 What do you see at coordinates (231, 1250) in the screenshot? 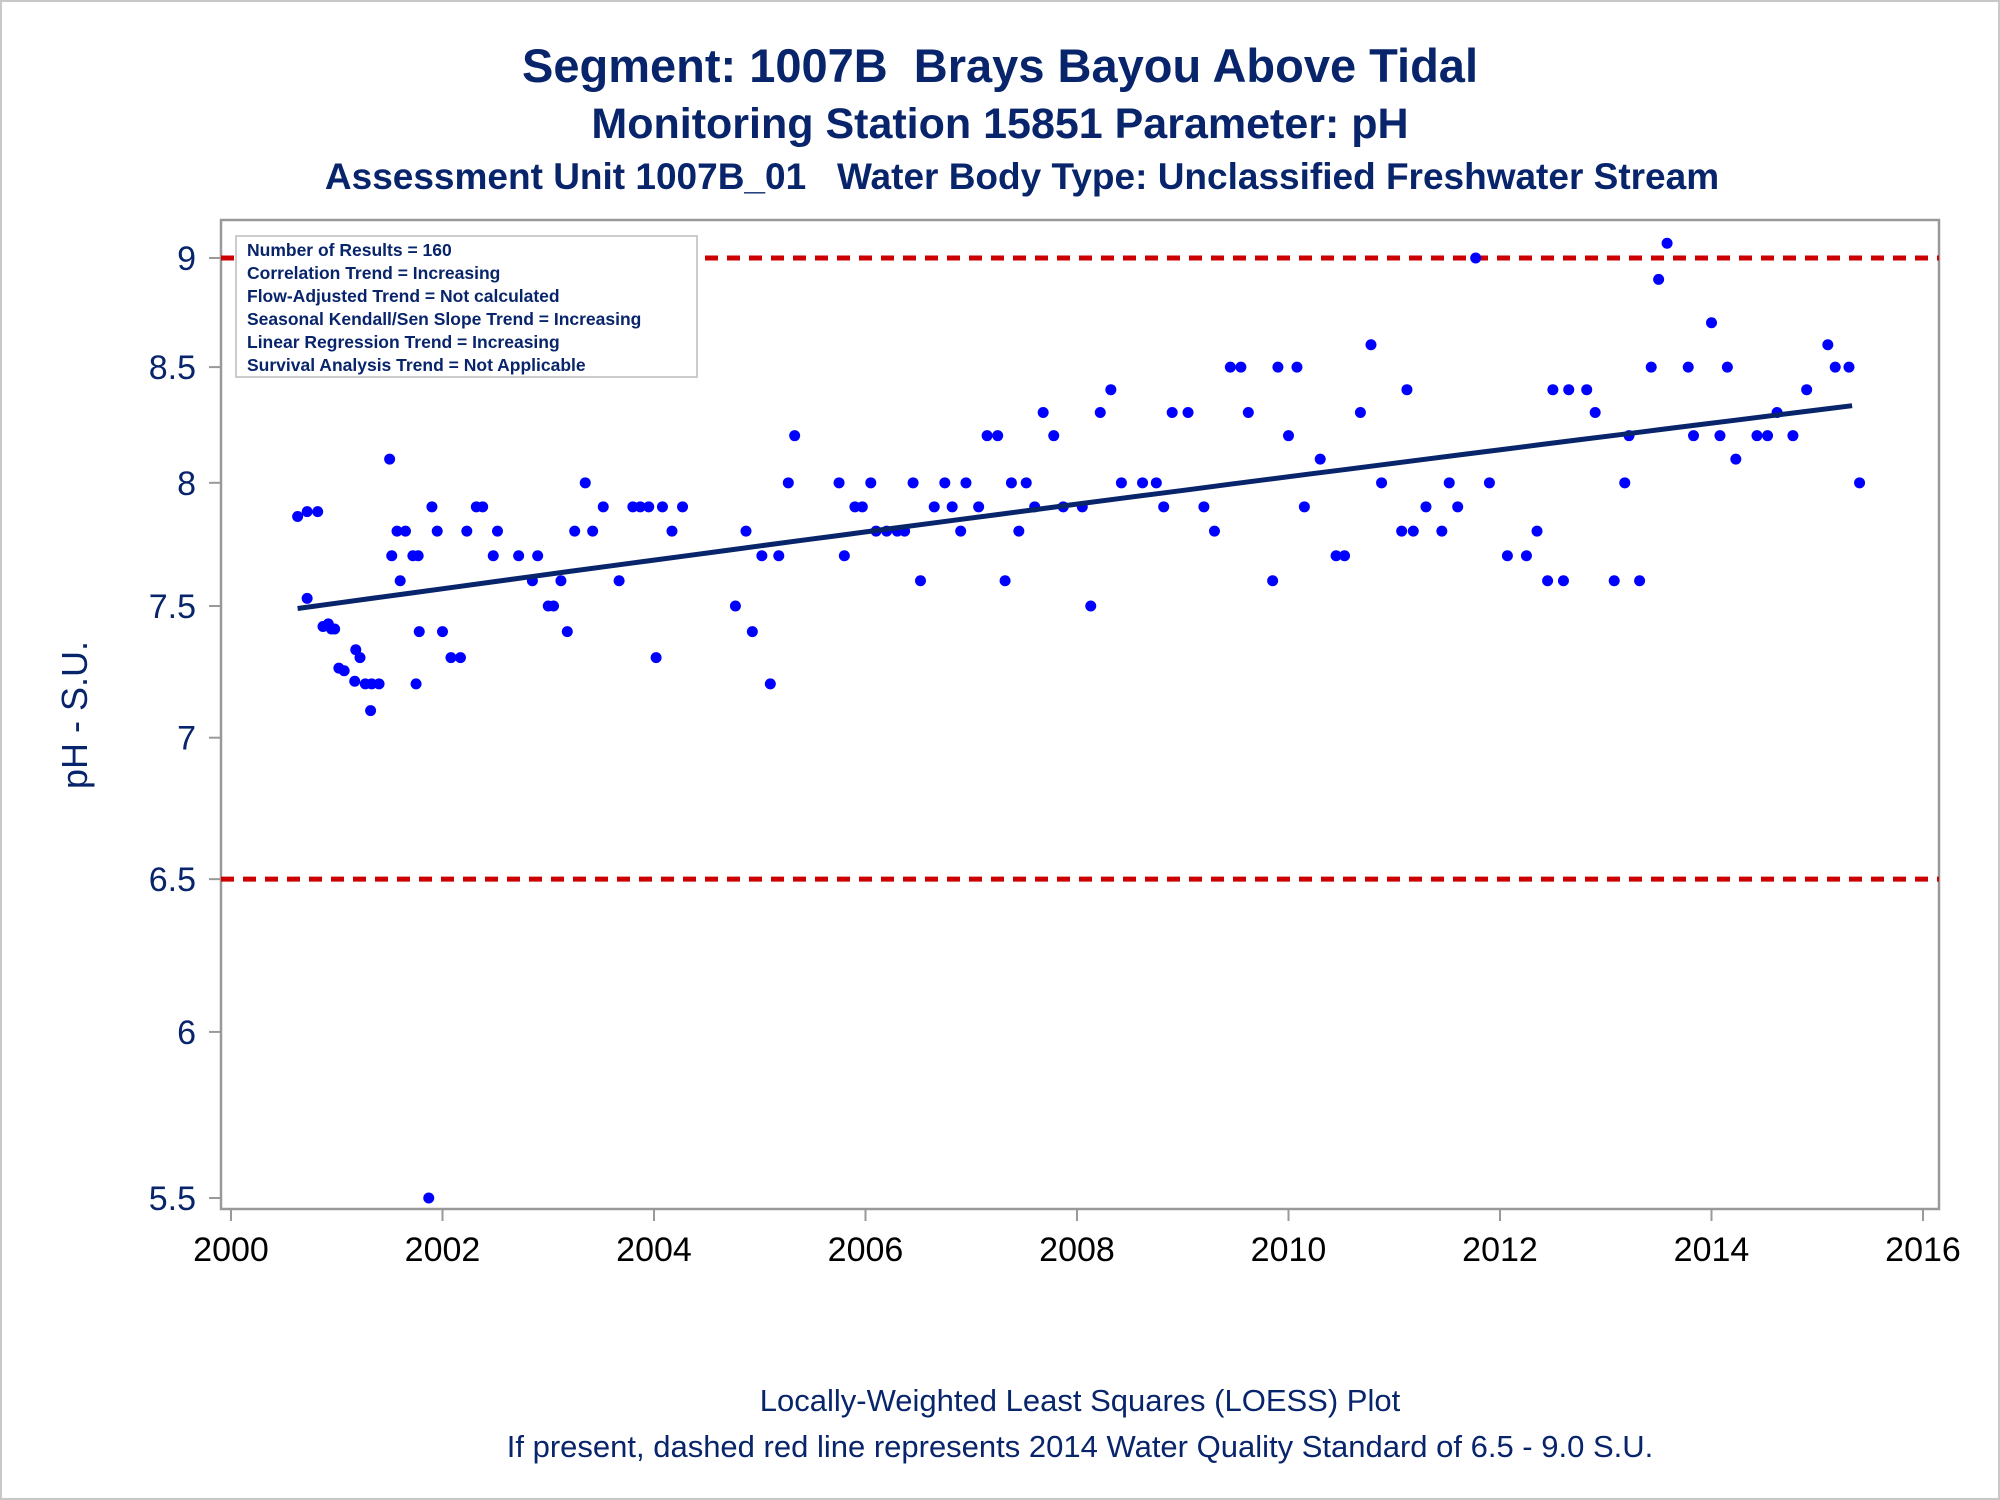
I see `x-tick-label: 2000` at bounding box center [231, 1250].